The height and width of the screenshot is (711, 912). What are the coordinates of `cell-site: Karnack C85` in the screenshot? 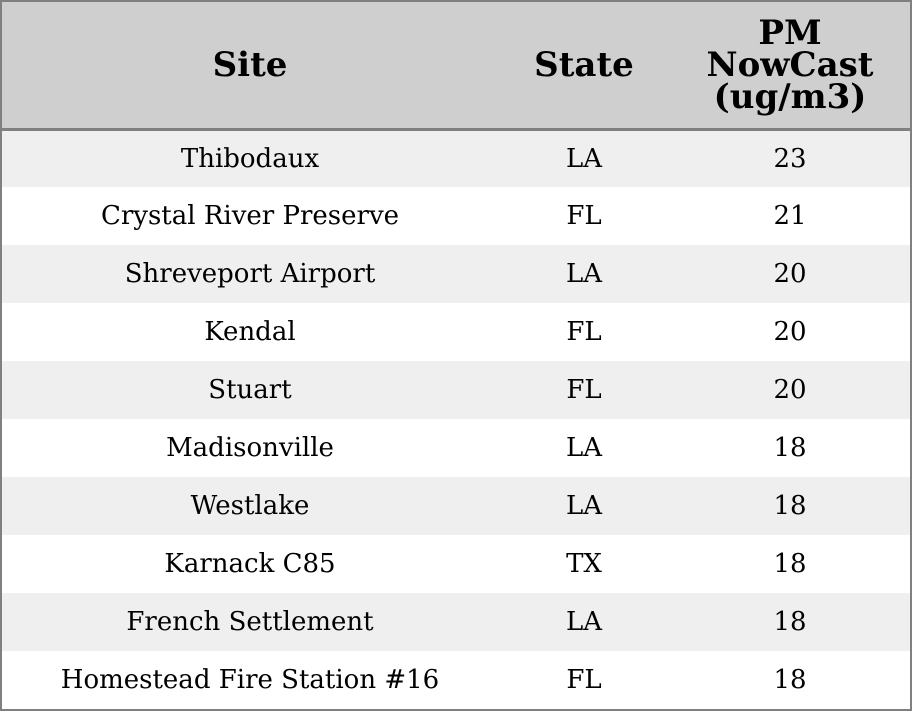 It's located at (250, 564).